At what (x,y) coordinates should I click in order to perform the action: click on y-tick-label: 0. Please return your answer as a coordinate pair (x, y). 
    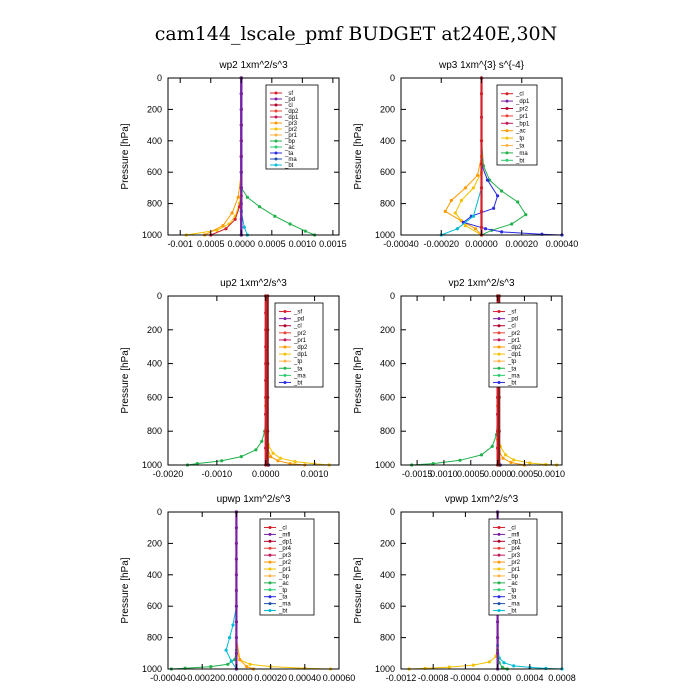
    Looking at the image, I should click on (392, 78).